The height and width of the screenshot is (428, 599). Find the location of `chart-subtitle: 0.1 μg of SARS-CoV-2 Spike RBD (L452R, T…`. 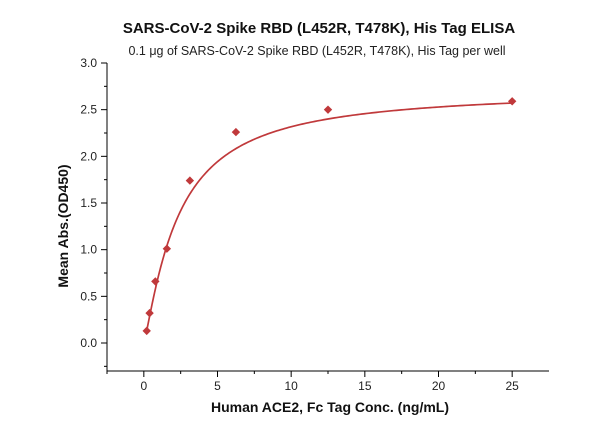

chart-subtitle: 0.1 μg of SARS-CoV-2 Spike RBD (L452R, T… is located at coordinates (316, 51).